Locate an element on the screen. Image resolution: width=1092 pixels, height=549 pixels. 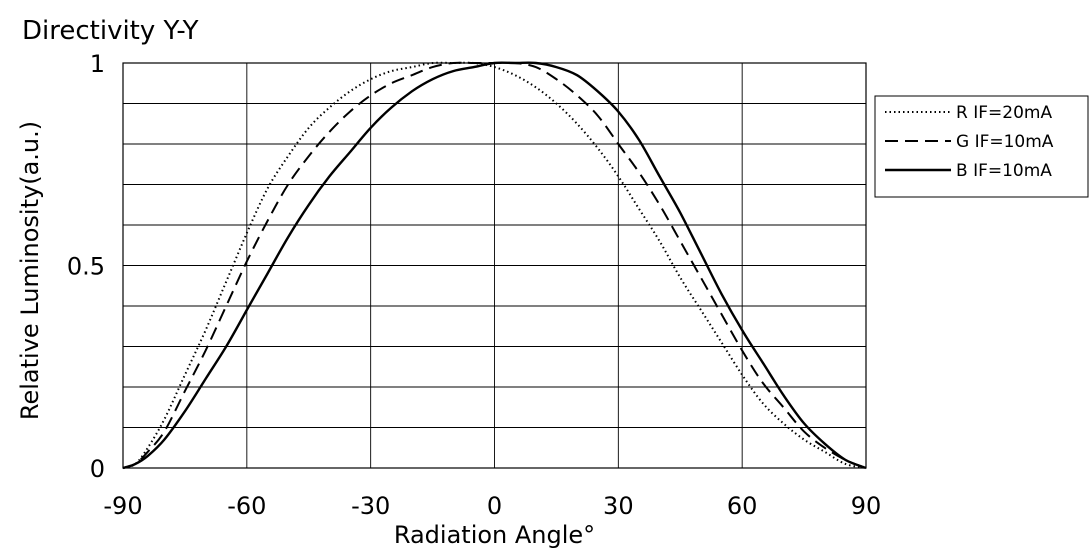
legend-label: B IF=10mA is located at coordinates (1004, 171).